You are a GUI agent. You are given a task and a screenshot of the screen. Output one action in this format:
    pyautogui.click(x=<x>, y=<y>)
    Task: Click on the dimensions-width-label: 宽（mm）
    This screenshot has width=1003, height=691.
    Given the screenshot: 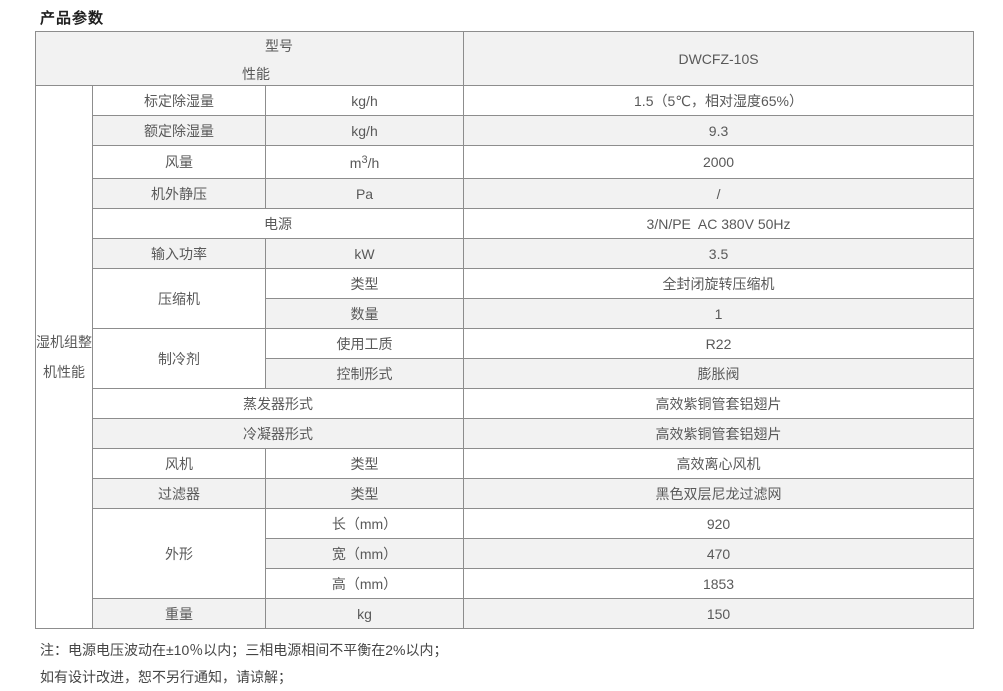 What is the action you would take?
    pyautogui.click(x=364, y=553)
    